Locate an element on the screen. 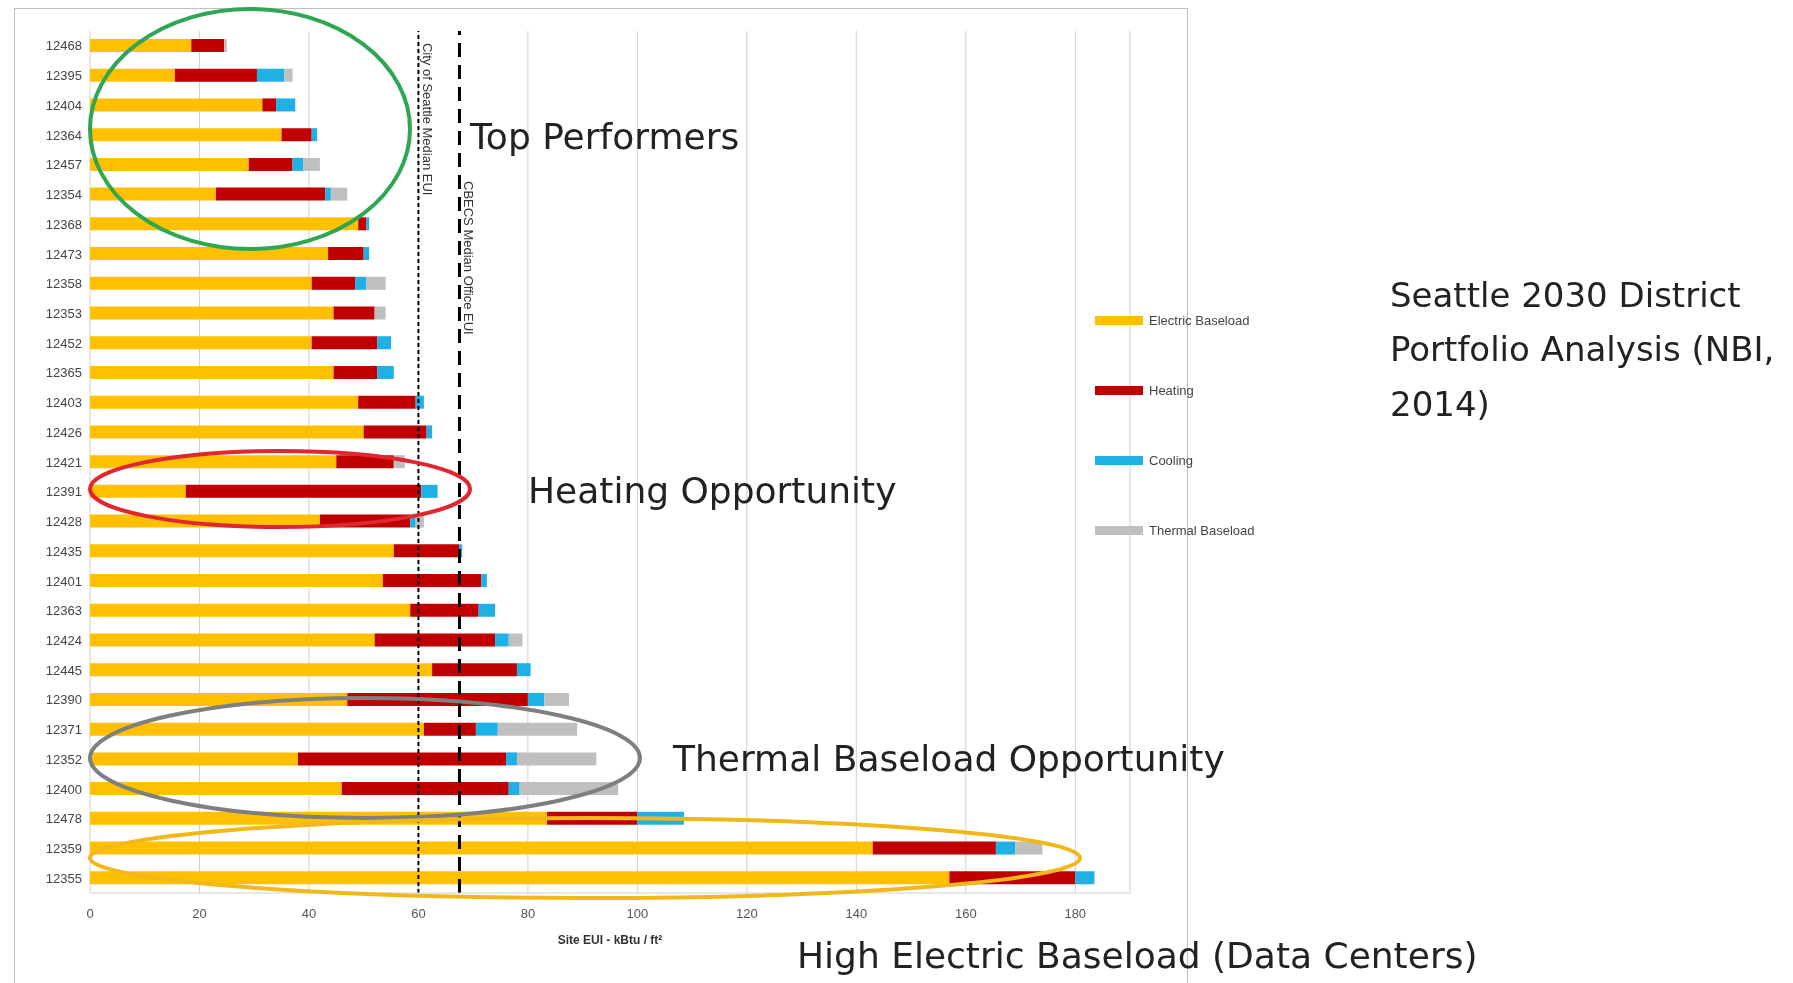 The width and height of the screenshot is (1793, 983). legend-label: Thermal Baseload is located at coordinates (1202, 530).